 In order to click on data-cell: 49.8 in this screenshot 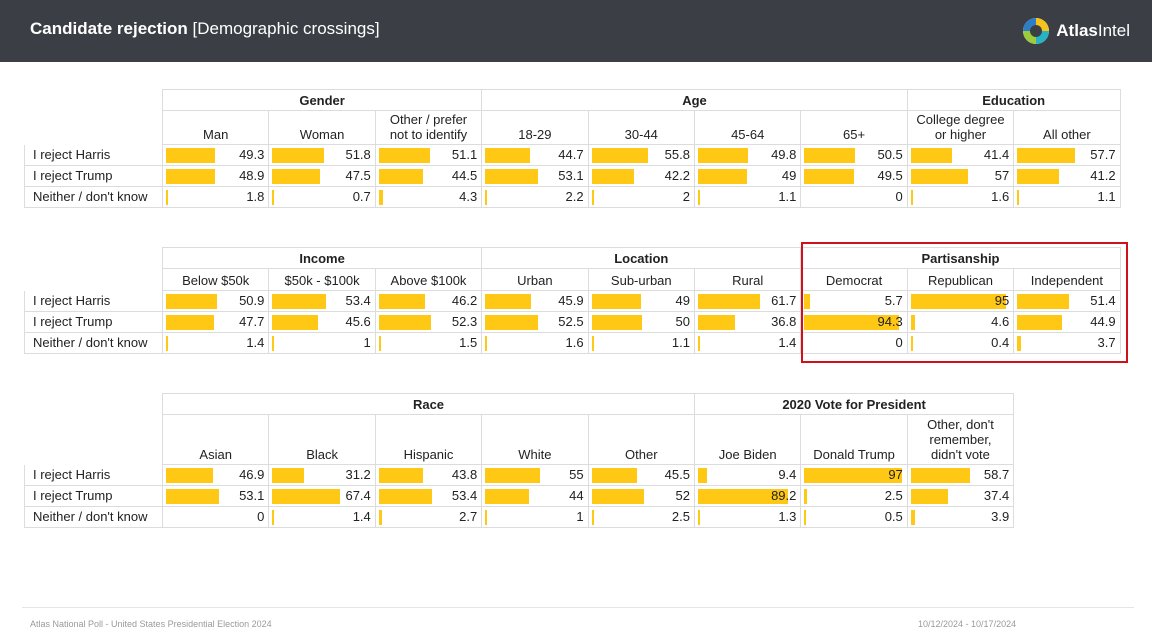, I will do `click(748, 155)`.